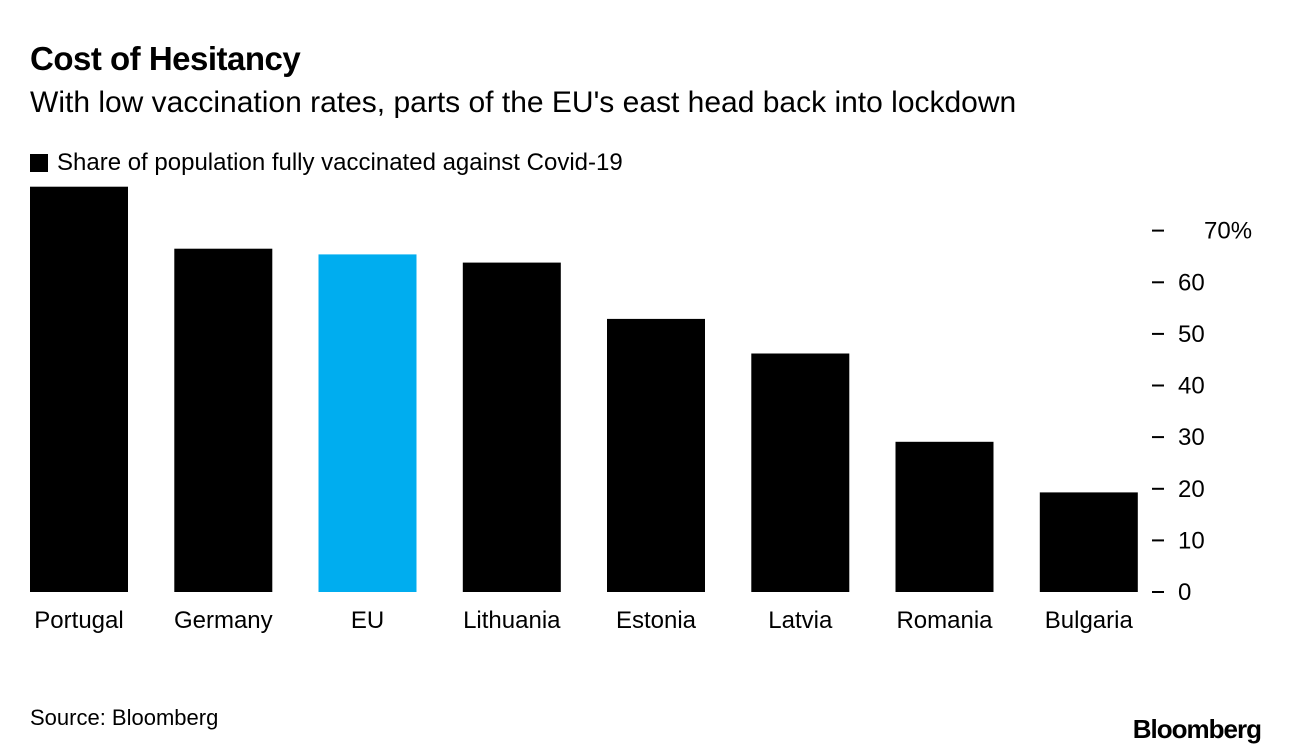 This screenshot has width=1289, height=756. I want to click on bar-romania, so click(944, 516).